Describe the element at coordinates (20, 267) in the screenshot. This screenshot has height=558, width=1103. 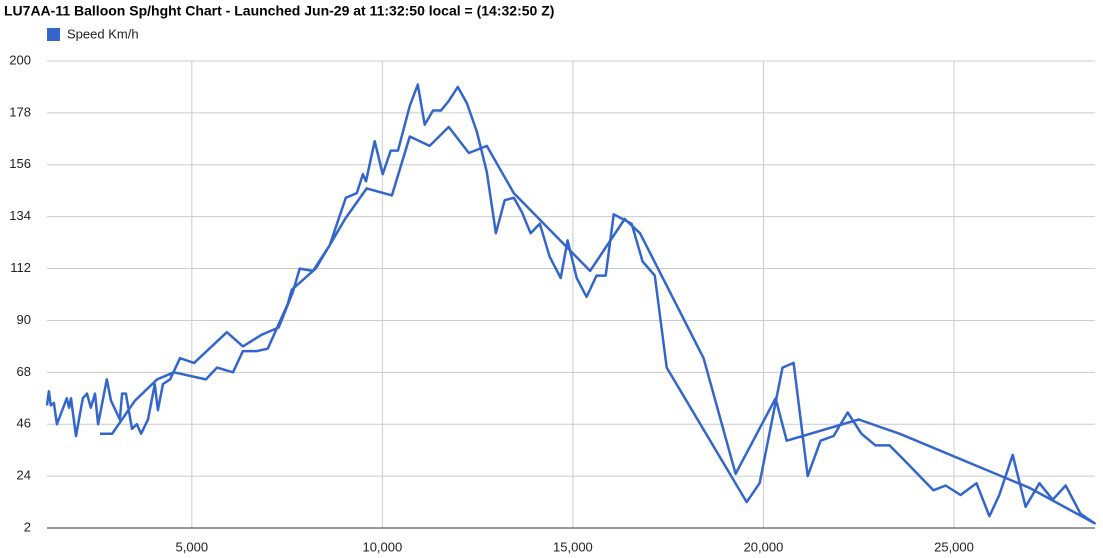
I see `y-tick-label: 112` at that location.